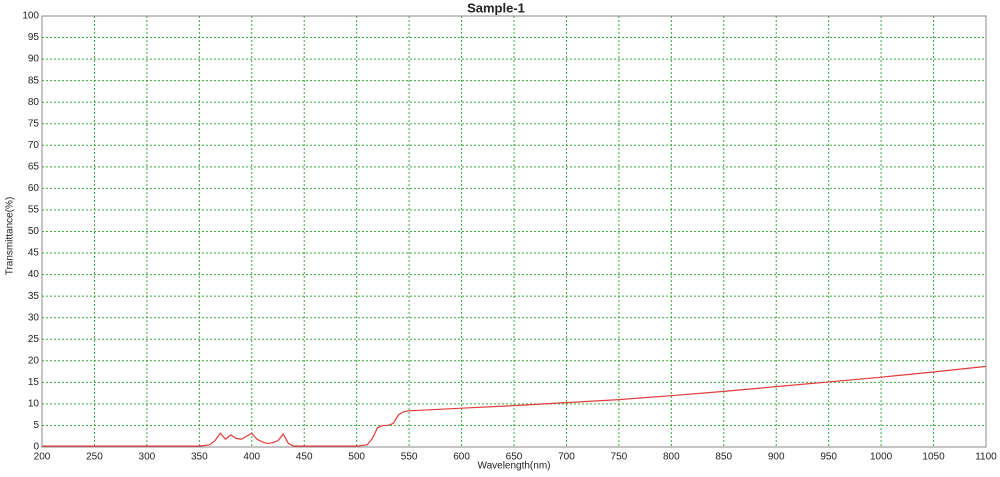 The height and width of the screenshot is (477, 1000). I want to click on y-axis-label: Transmittance(%), so click(10, 236).